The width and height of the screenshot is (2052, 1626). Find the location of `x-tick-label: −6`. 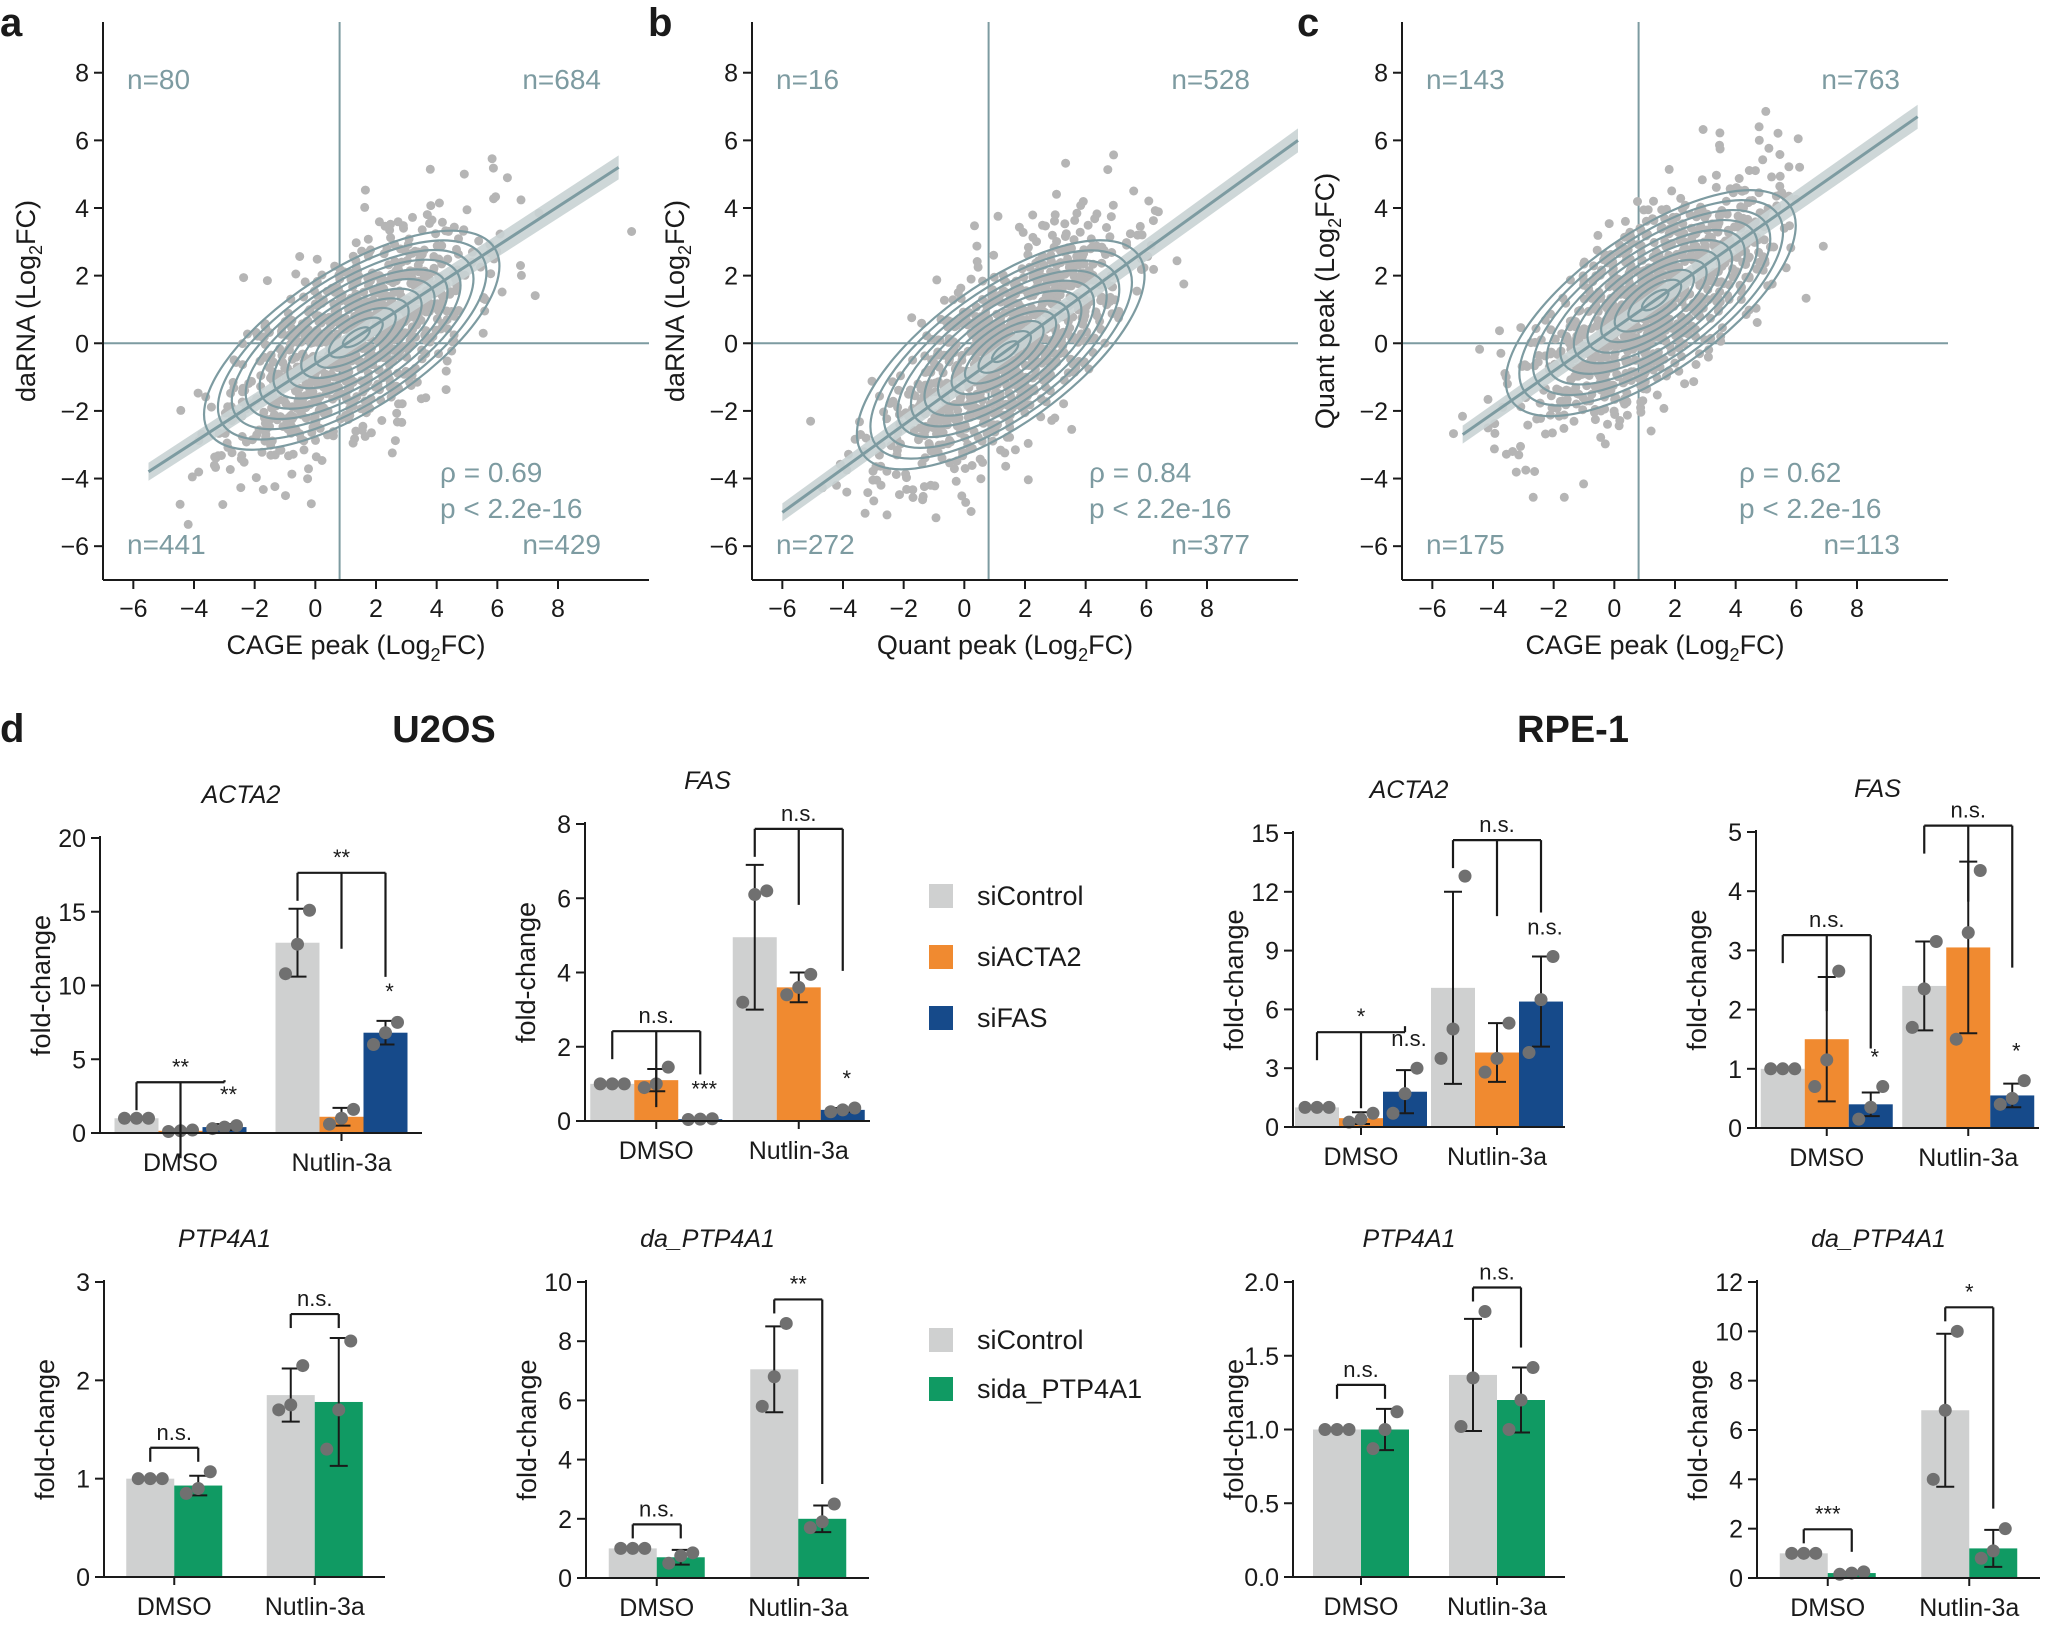

x-tick-label: −6 is located at coordinates (133, 609).